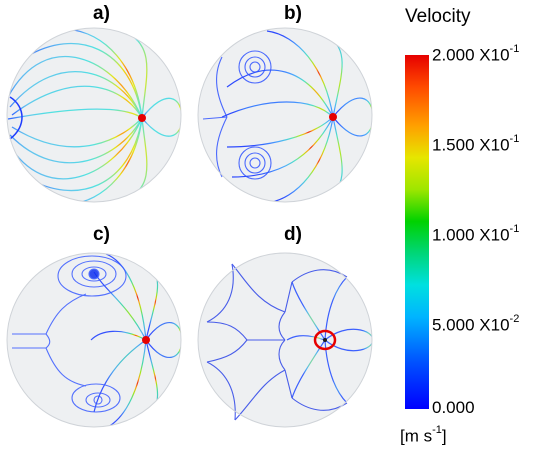  I want to click on tick-exponent: -2, so click(514, 319).